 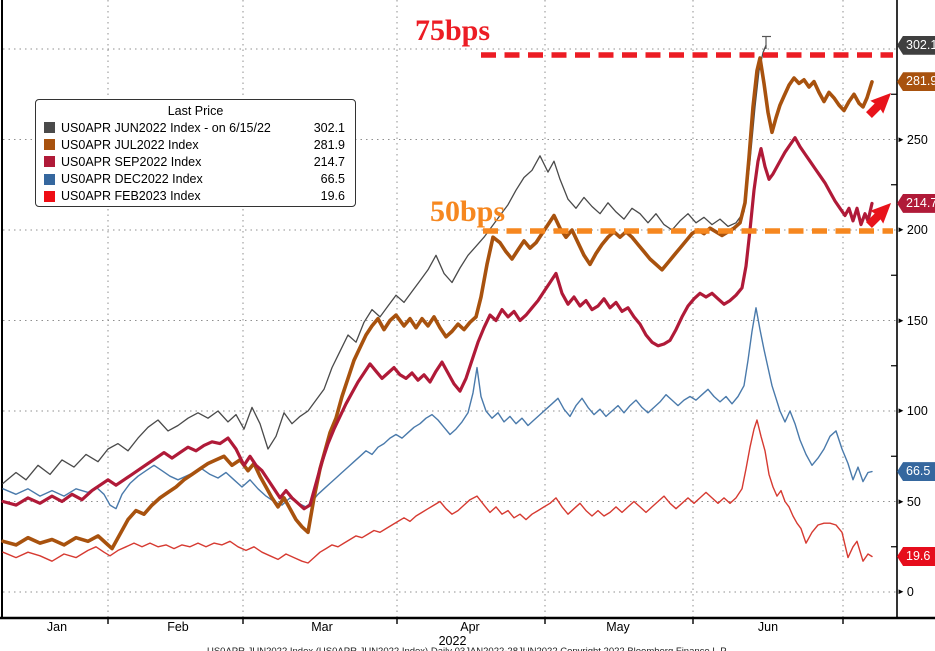 I want to click on y-axis-tick-value: 150, so click(x=917, y=320).